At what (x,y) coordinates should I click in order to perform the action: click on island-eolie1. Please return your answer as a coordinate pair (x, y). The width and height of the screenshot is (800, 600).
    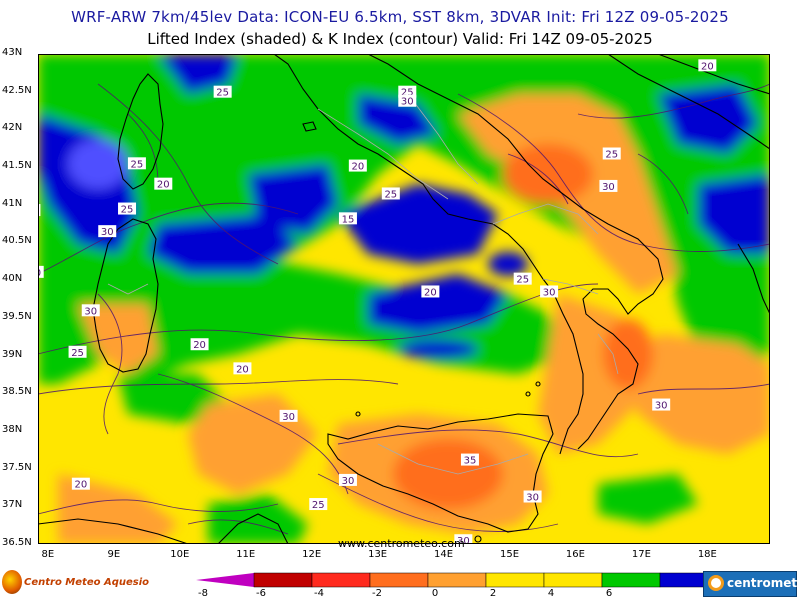
    Looking at the image, I should click on (528, 394).